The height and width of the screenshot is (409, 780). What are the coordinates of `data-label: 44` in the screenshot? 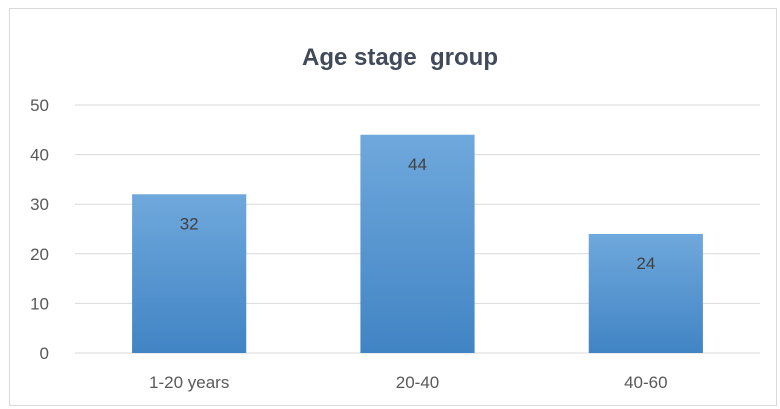 It's located at (417, 164).